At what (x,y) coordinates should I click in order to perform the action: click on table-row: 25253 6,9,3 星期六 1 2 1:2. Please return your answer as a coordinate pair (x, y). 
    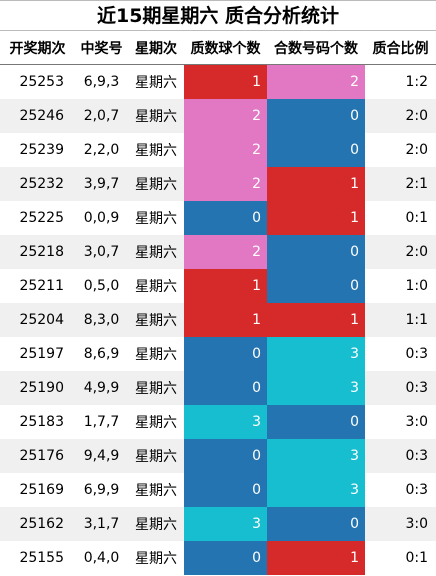
    Looking at the image, I should click on (218, 82).